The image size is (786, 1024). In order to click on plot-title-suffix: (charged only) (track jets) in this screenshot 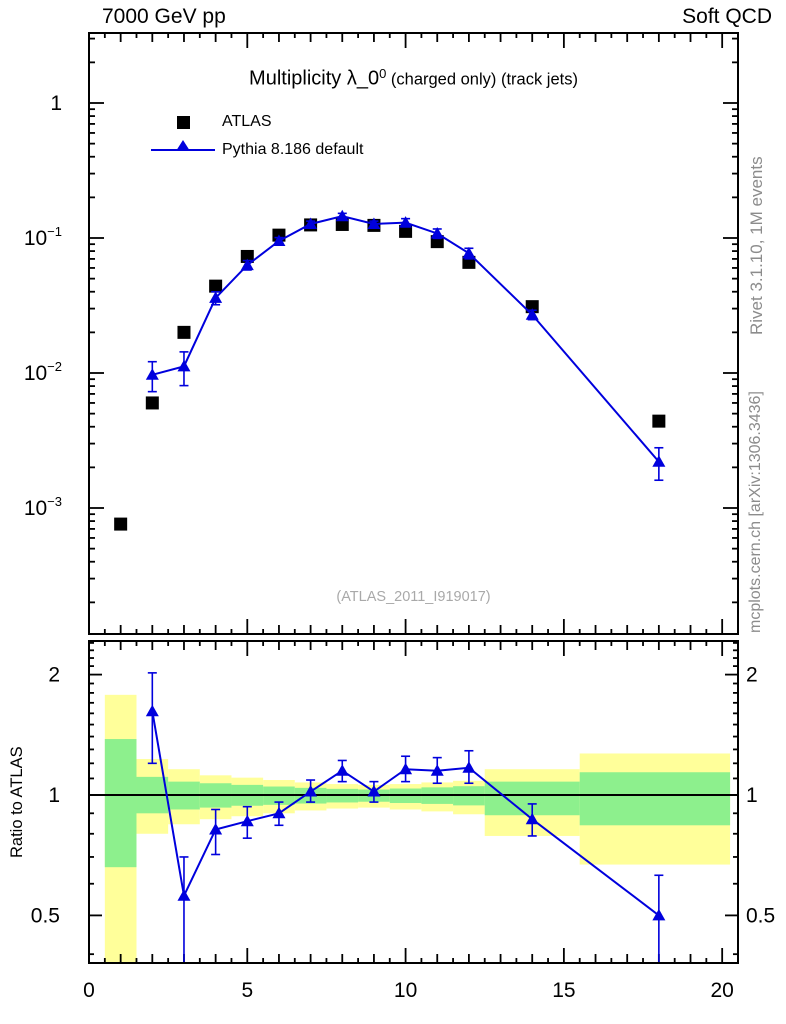, I will do `click(482, 79)`.